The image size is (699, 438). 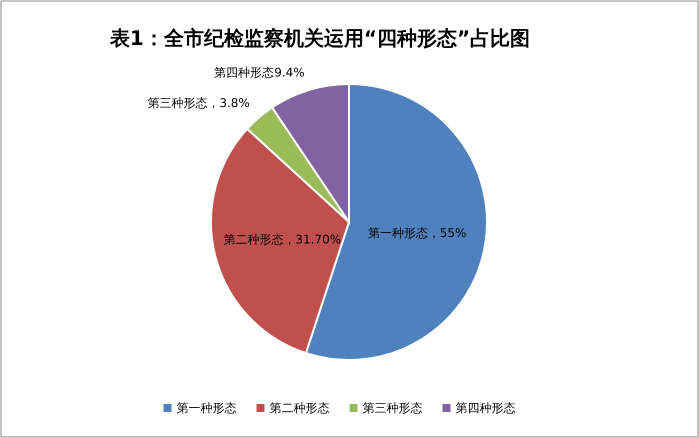 What do you see at coordinates (259, 73) in the screenshot?
I see `data-label: 第四种形态9.4%` at bounding box center [259, 73].